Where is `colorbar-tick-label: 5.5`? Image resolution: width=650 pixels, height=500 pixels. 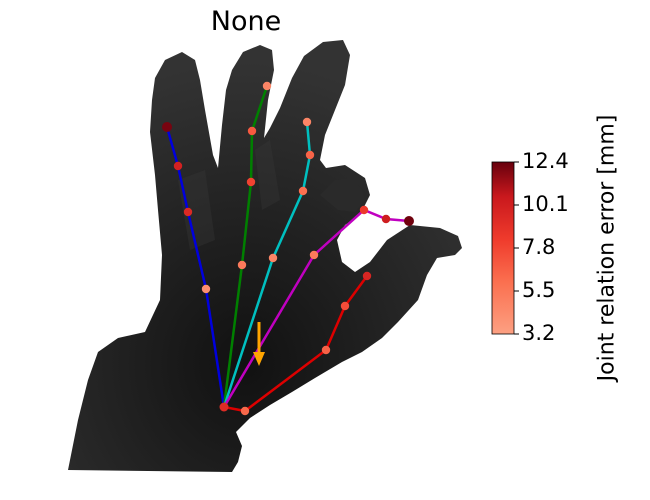
colorbar-tick-label: 5.5 is located at coordinates (539, 290).